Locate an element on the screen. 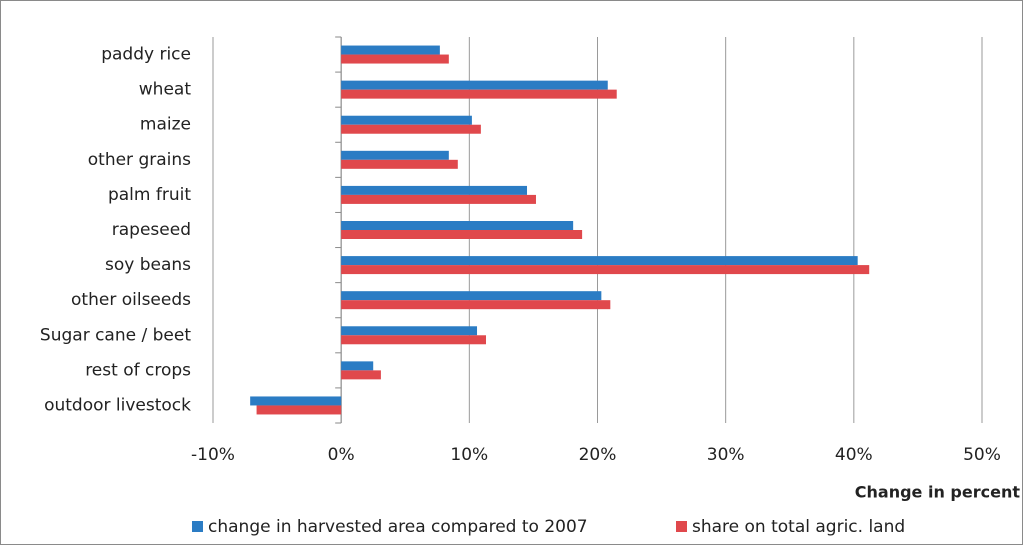  x-tick-label: 50% is located at coordinates (982, 455).